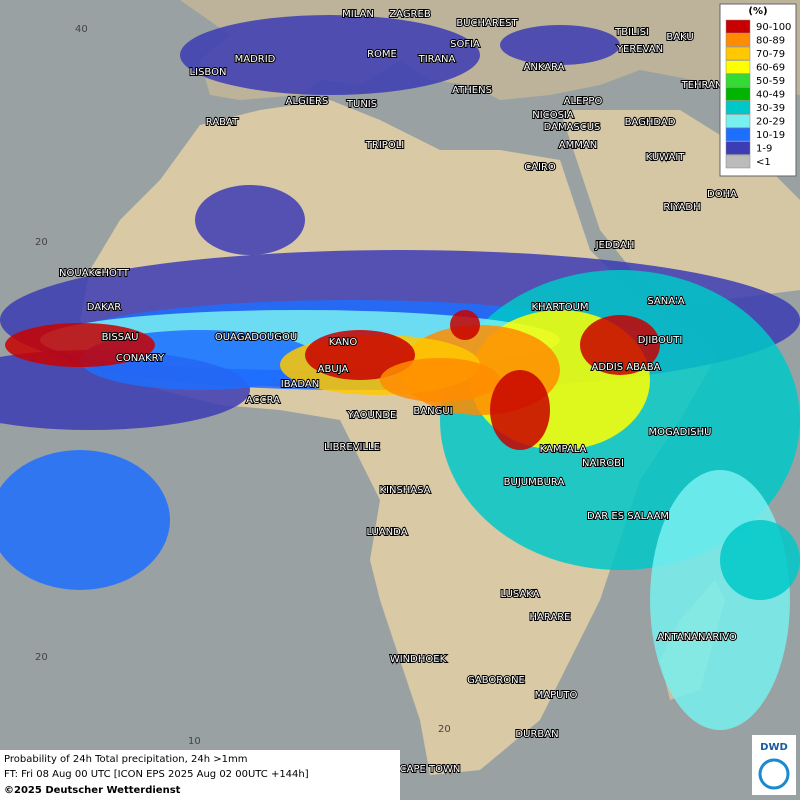 This screenshot has width=800, height=804. I want to click on logo-swirl, so click(774, 774).